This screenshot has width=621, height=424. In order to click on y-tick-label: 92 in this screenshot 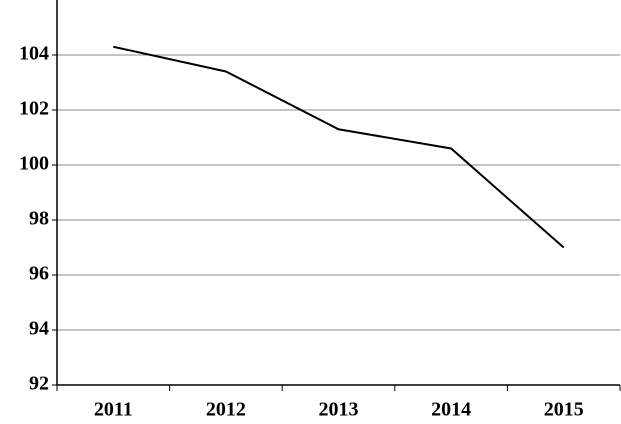, I will do `click(39, 384)`.